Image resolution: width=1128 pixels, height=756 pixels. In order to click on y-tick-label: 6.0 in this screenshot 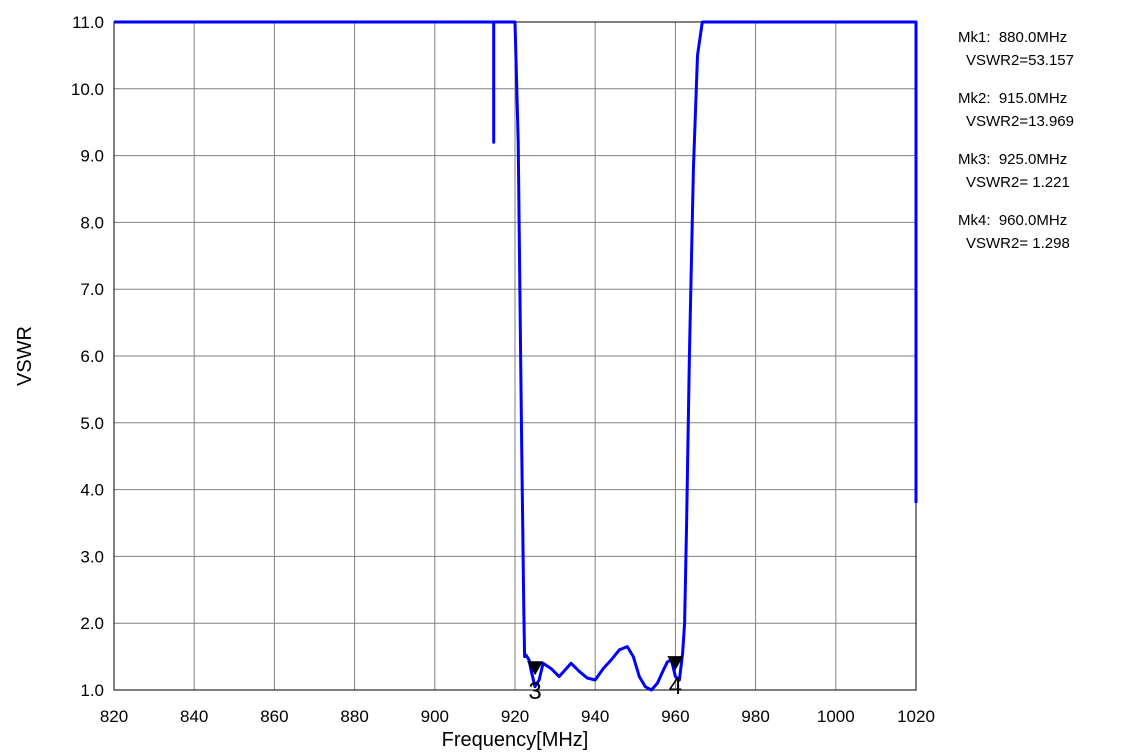, I will do `click(92, 356)`.